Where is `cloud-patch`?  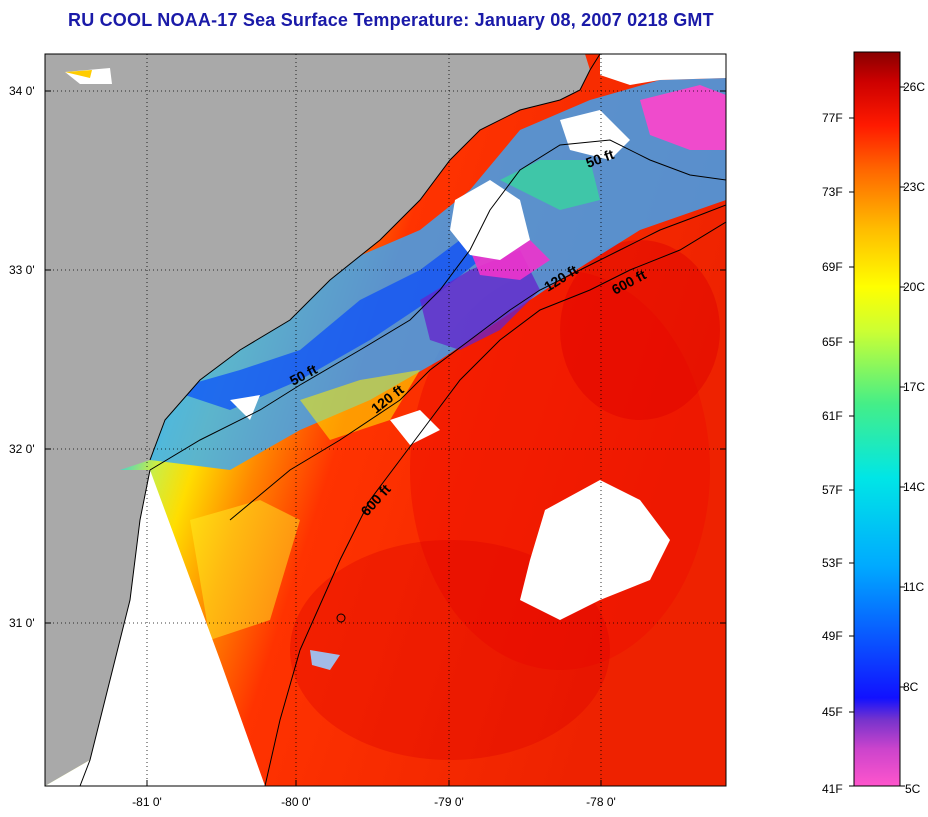
cloud-patch is located at coordinates (490, 220).